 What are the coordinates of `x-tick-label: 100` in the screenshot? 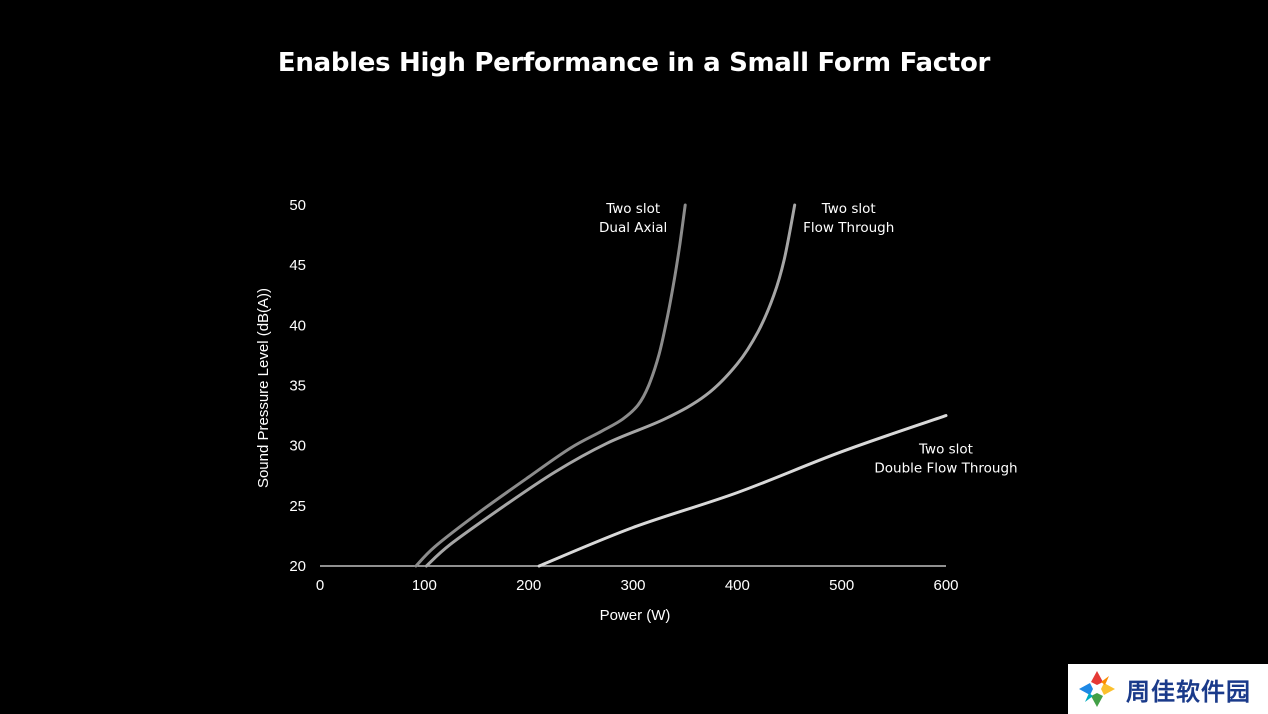 It's located at (424, 585).